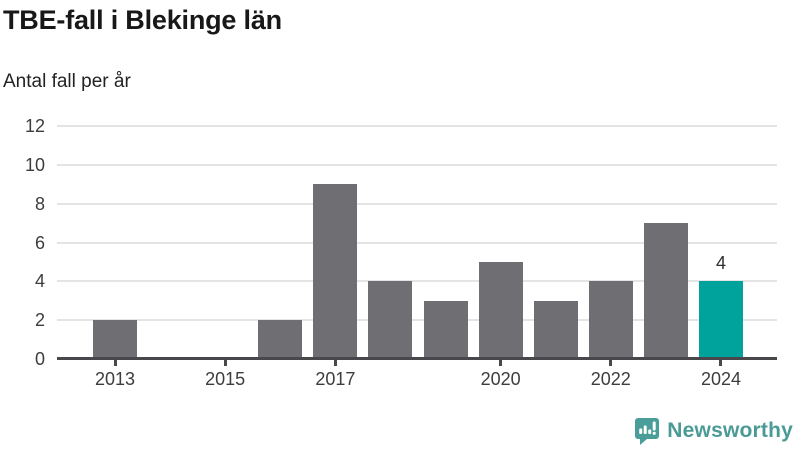 The image size is (800, 450). I want to click on x-axis-label: 2022, so click(610, 379).